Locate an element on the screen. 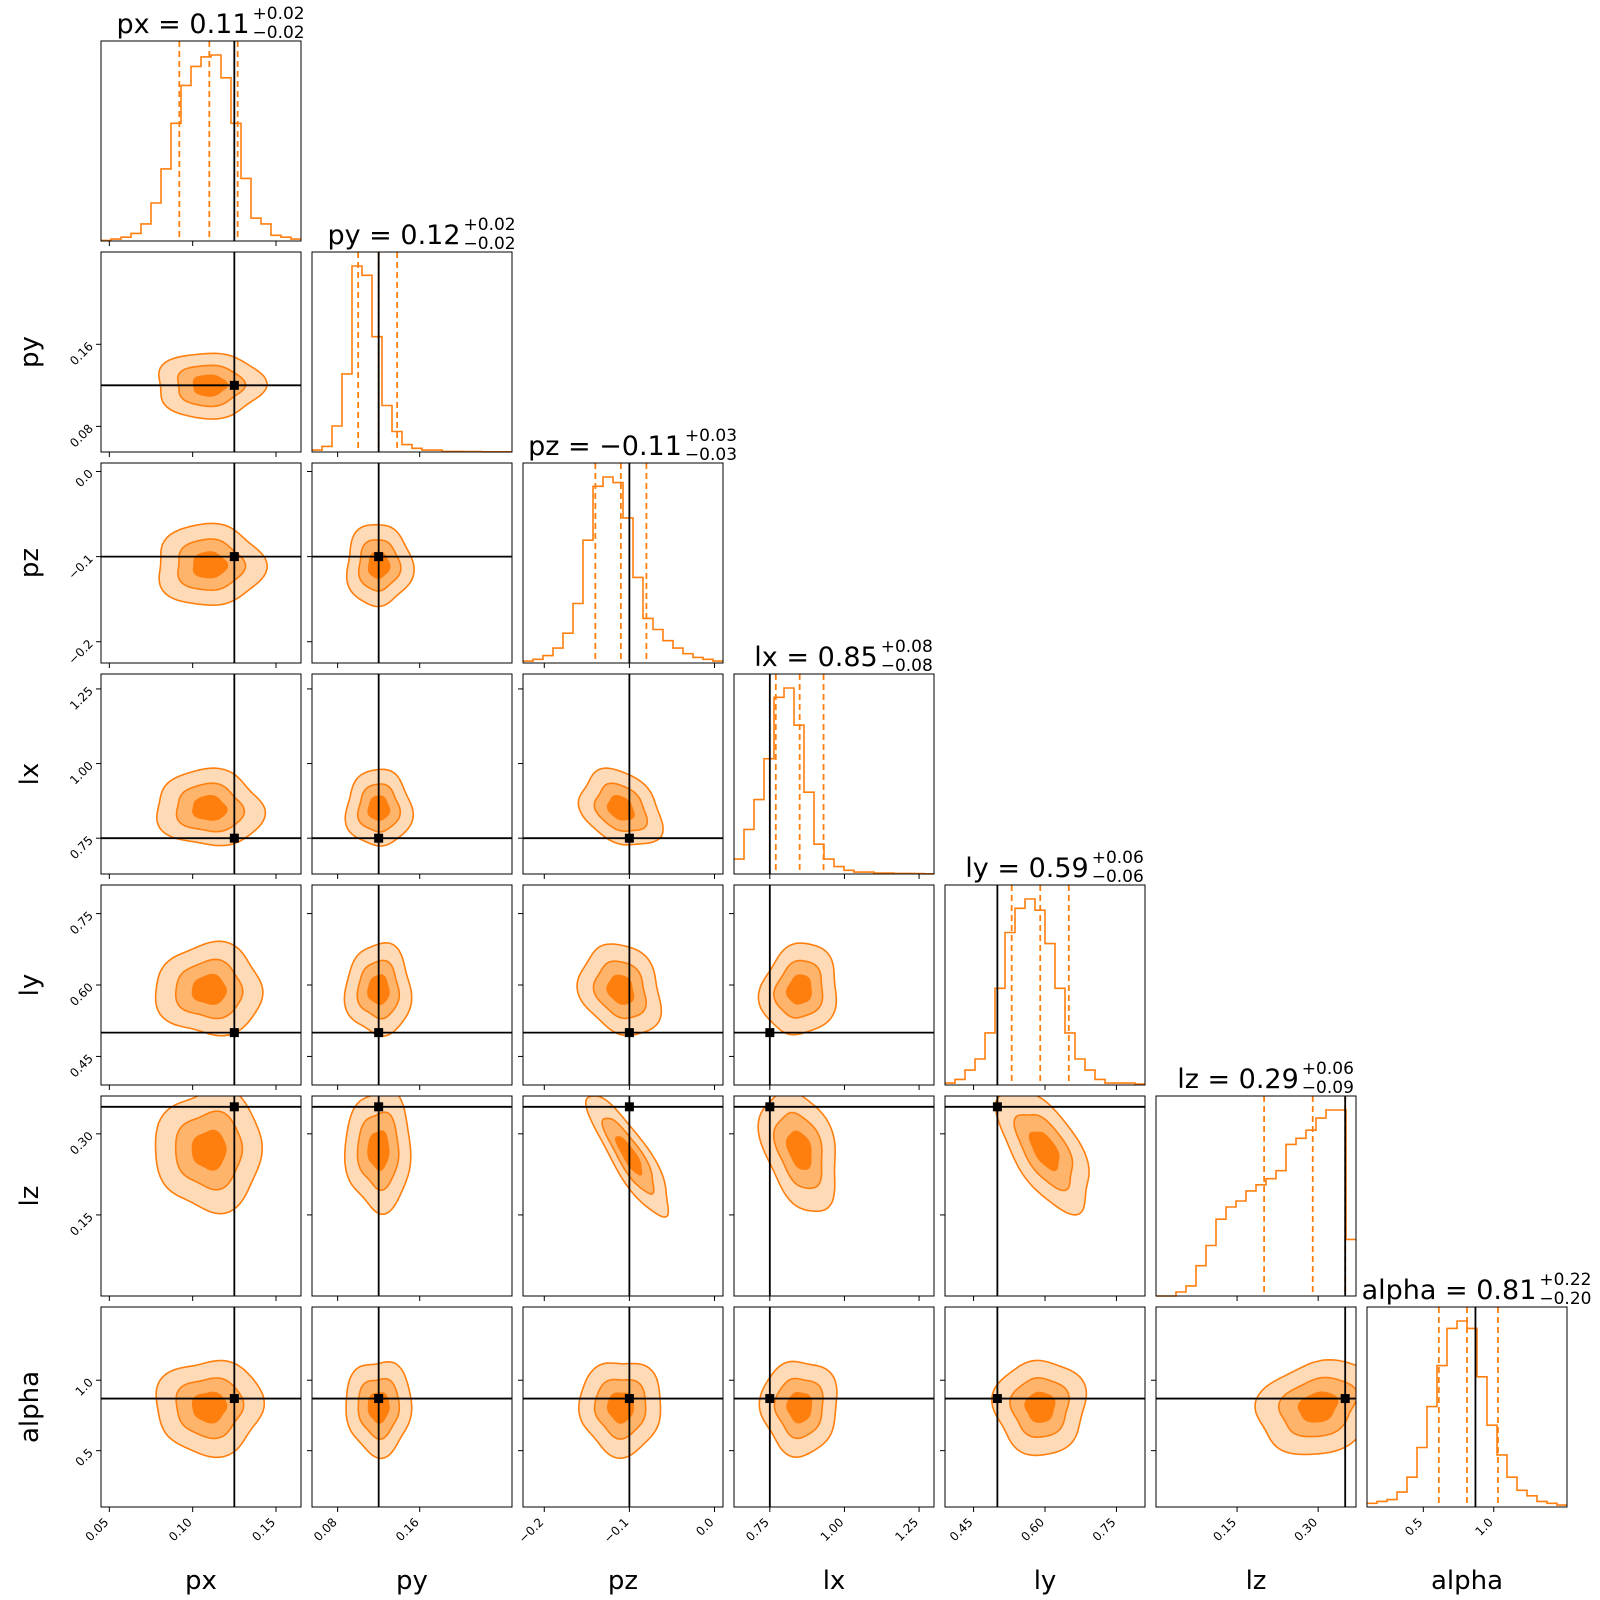 This screenshot has width=1600, height=1600. y-axis-label-lx: lx is located at coordinates (30, 774).